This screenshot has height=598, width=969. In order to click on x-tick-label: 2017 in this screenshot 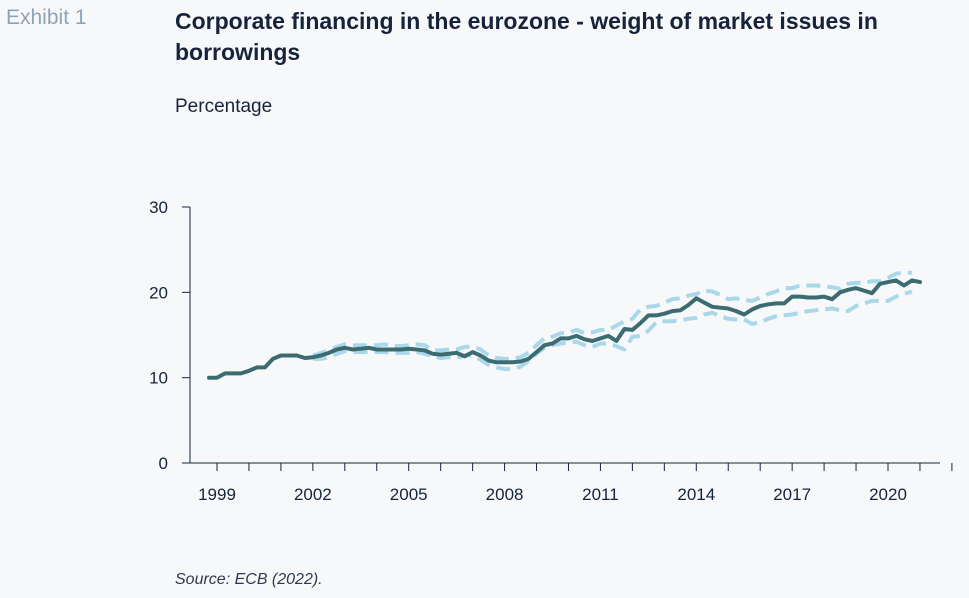, I will do `click(792, 494)`.